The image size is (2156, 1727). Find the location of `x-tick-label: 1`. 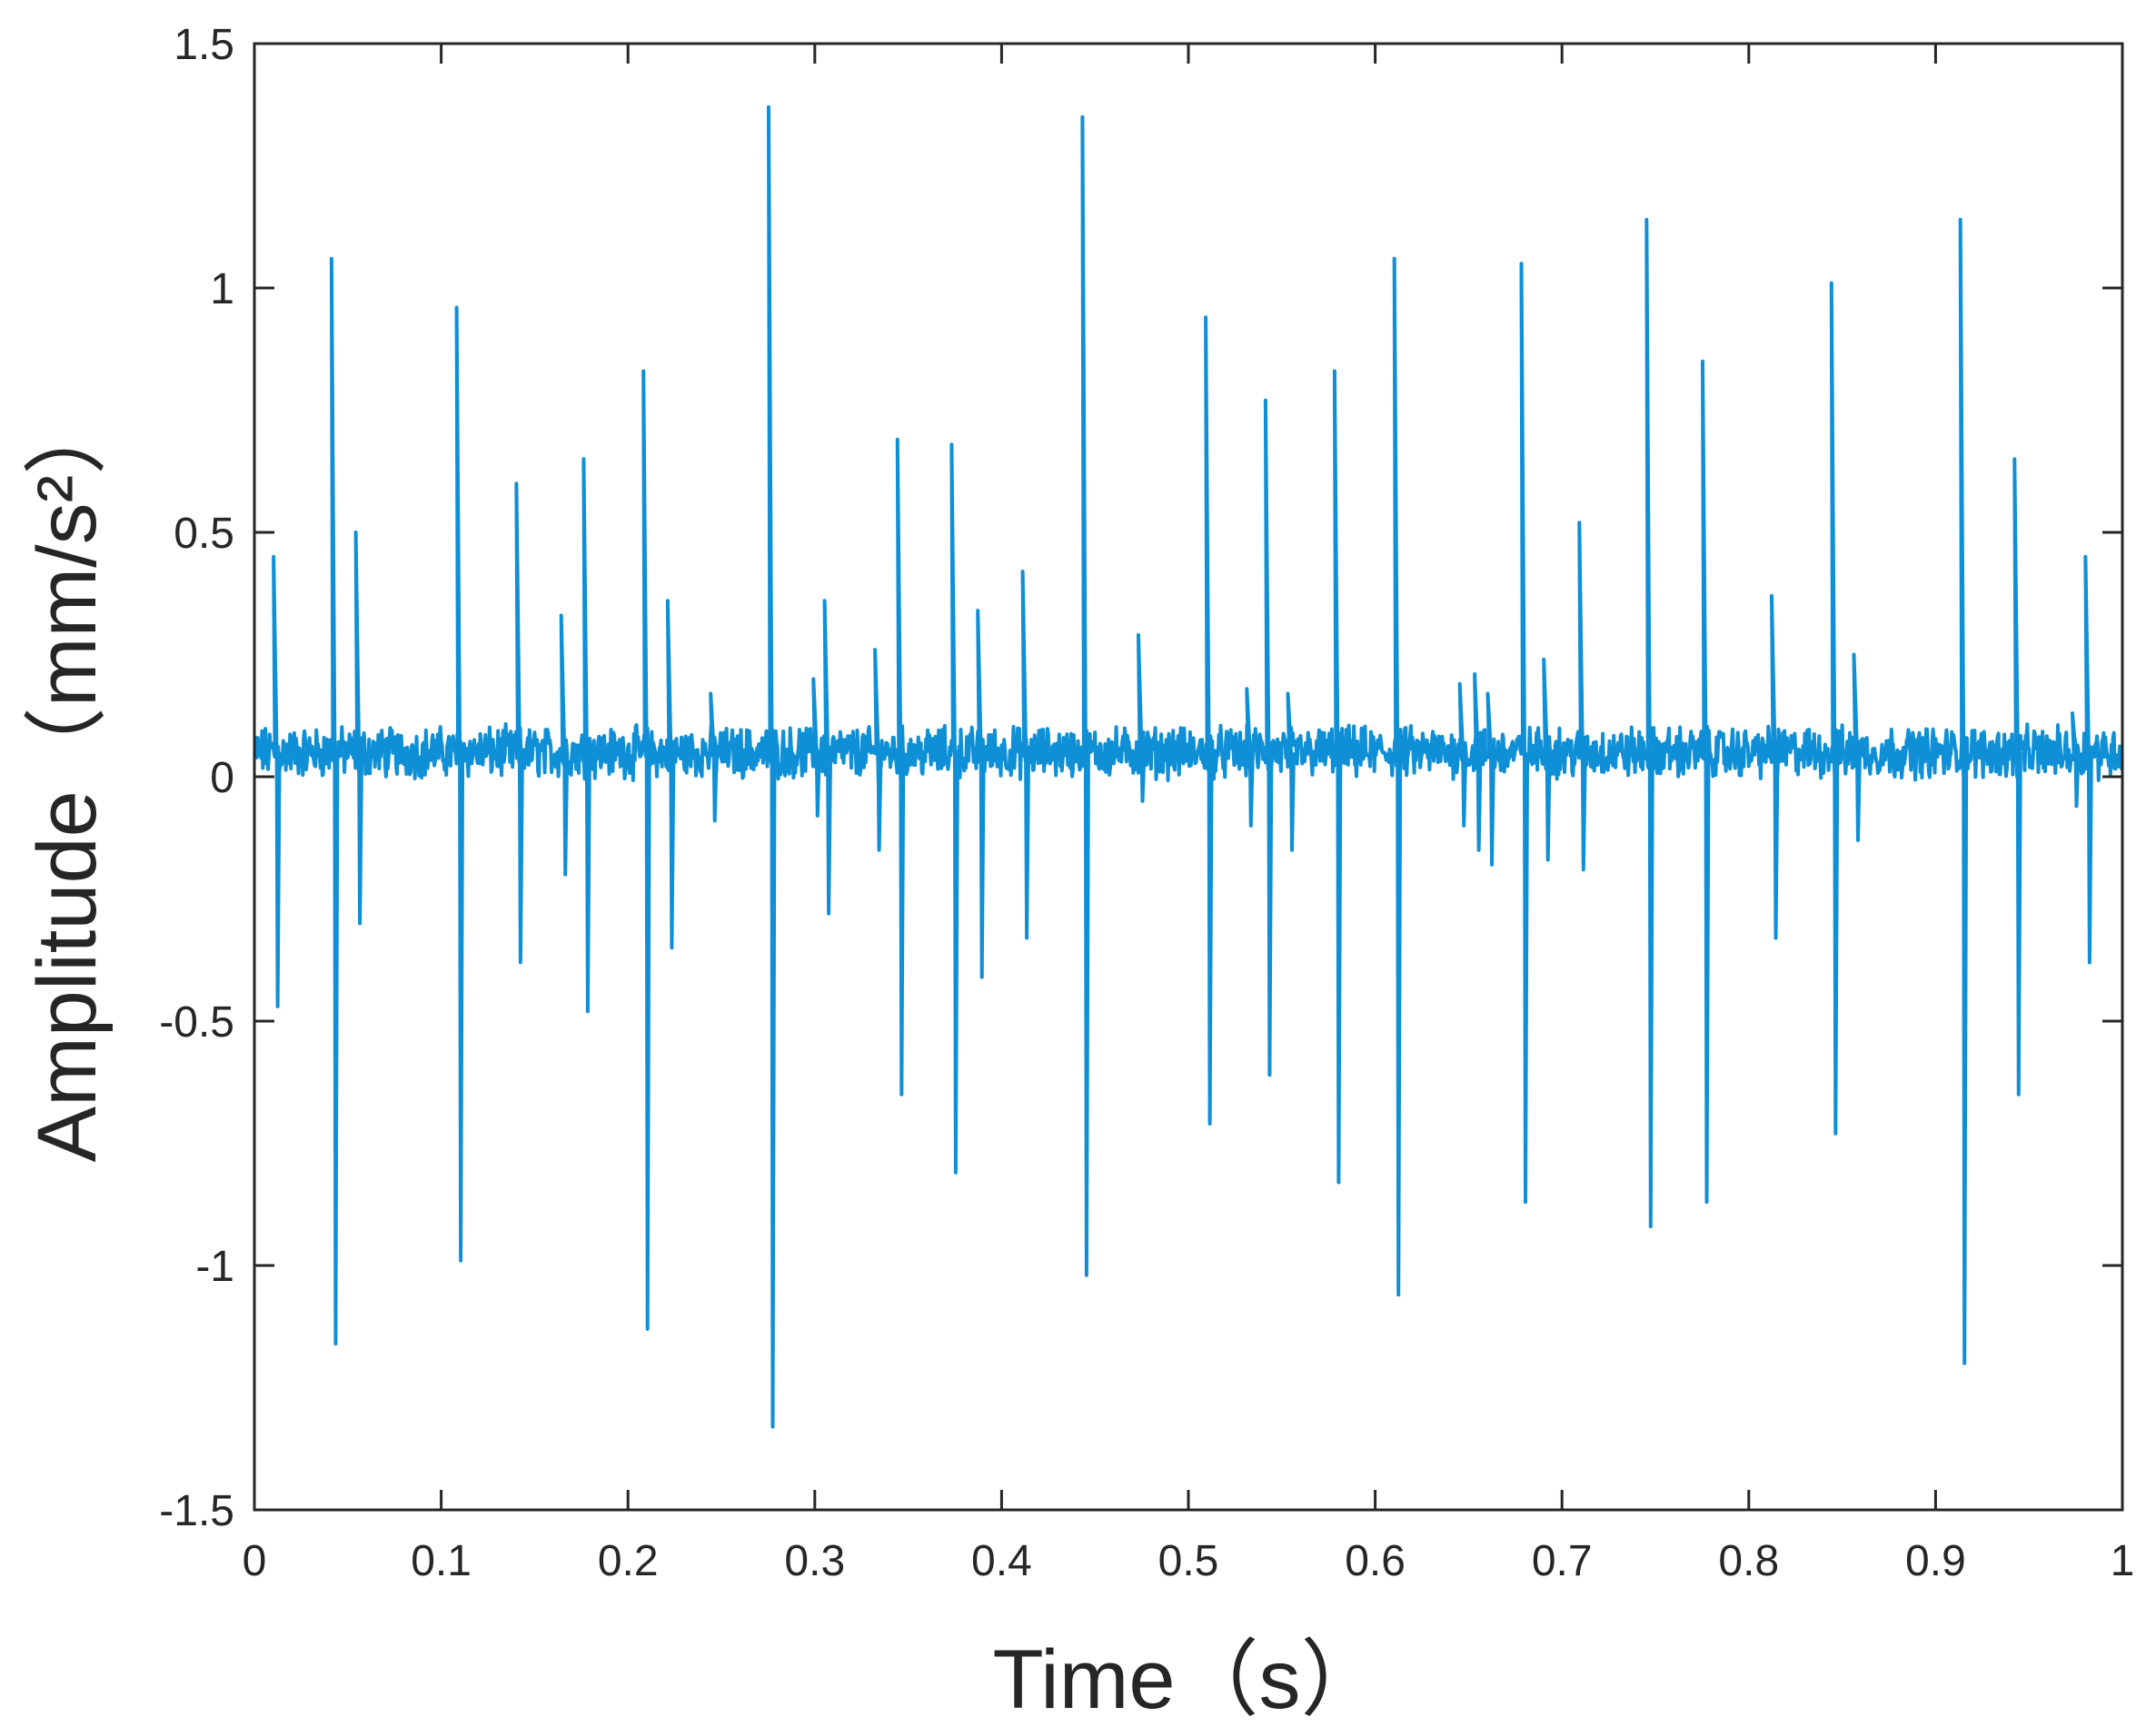

x-tick-label: 1 is located at coordinates (2123, 1561).